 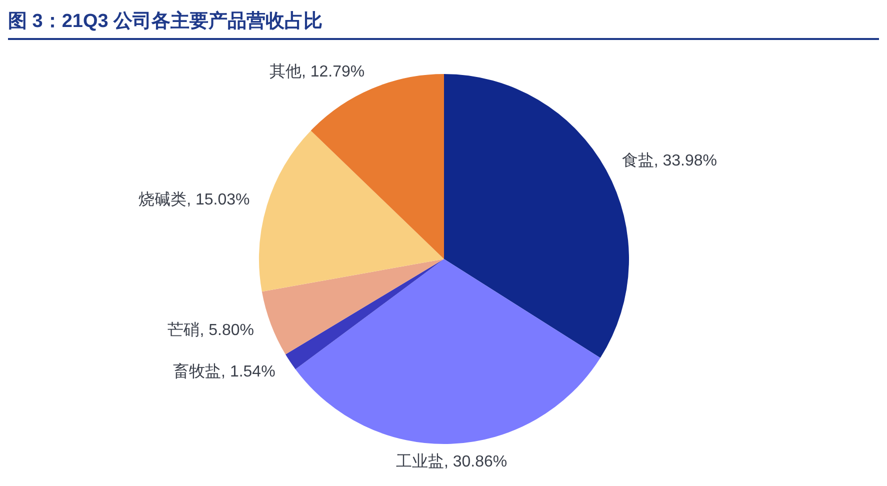 What do you see at coordinates (443, 24) in the screenshot?
I see `chart-title: 图 3：21Q3 公司各主要产品营收占比` at bounding box center [443, 24].